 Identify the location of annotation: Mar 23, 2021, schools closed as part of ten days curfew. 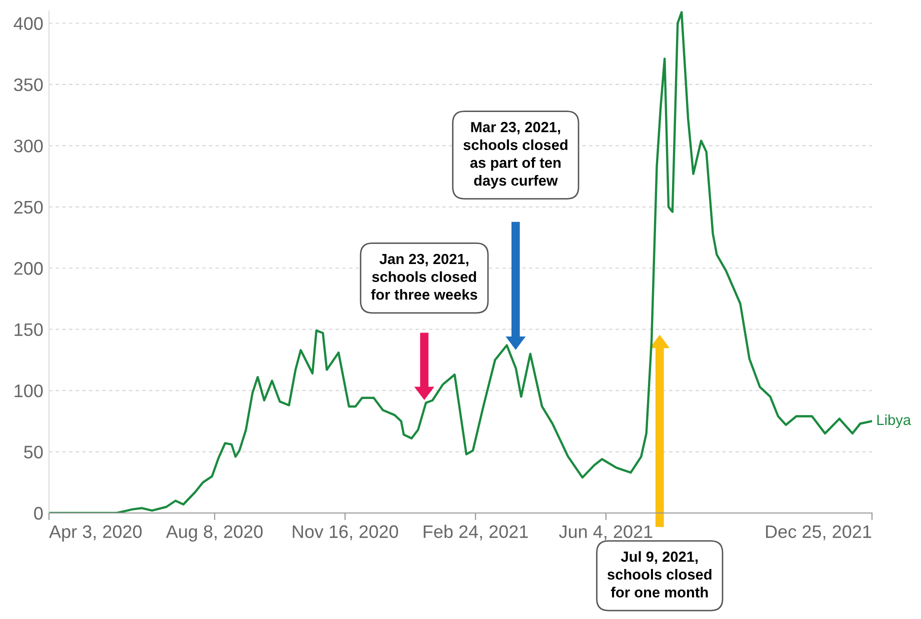
(515, 155).